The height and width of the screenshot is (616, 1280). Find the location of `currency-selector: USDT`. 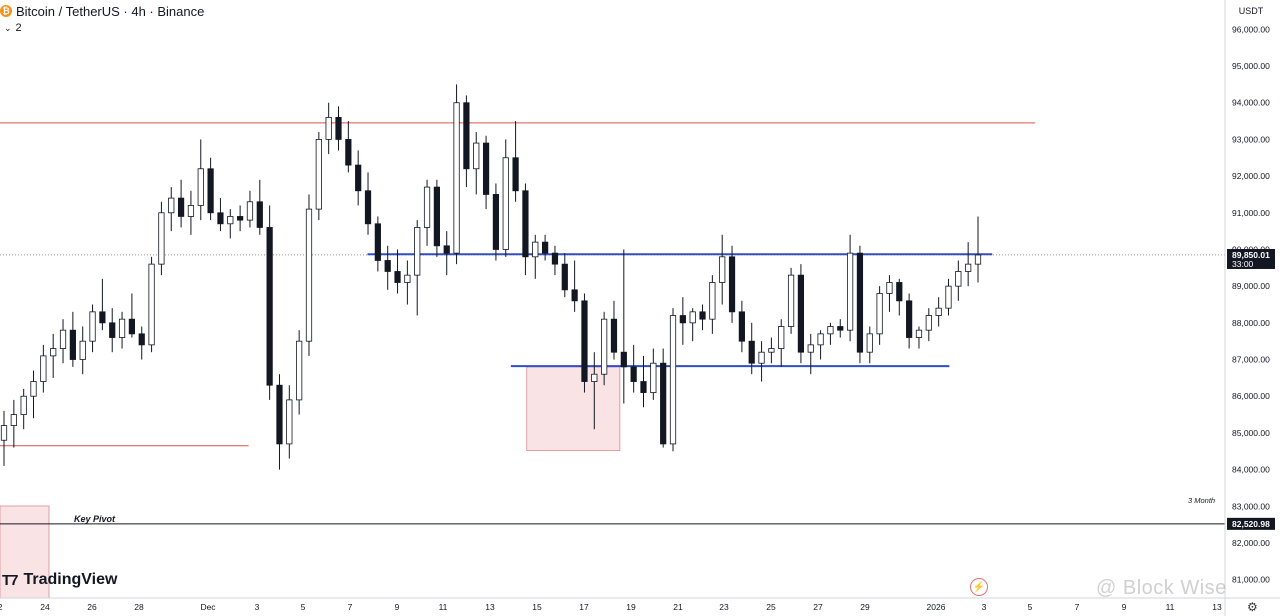

currency-selector: USDT is located at coordinates (1251, 11).